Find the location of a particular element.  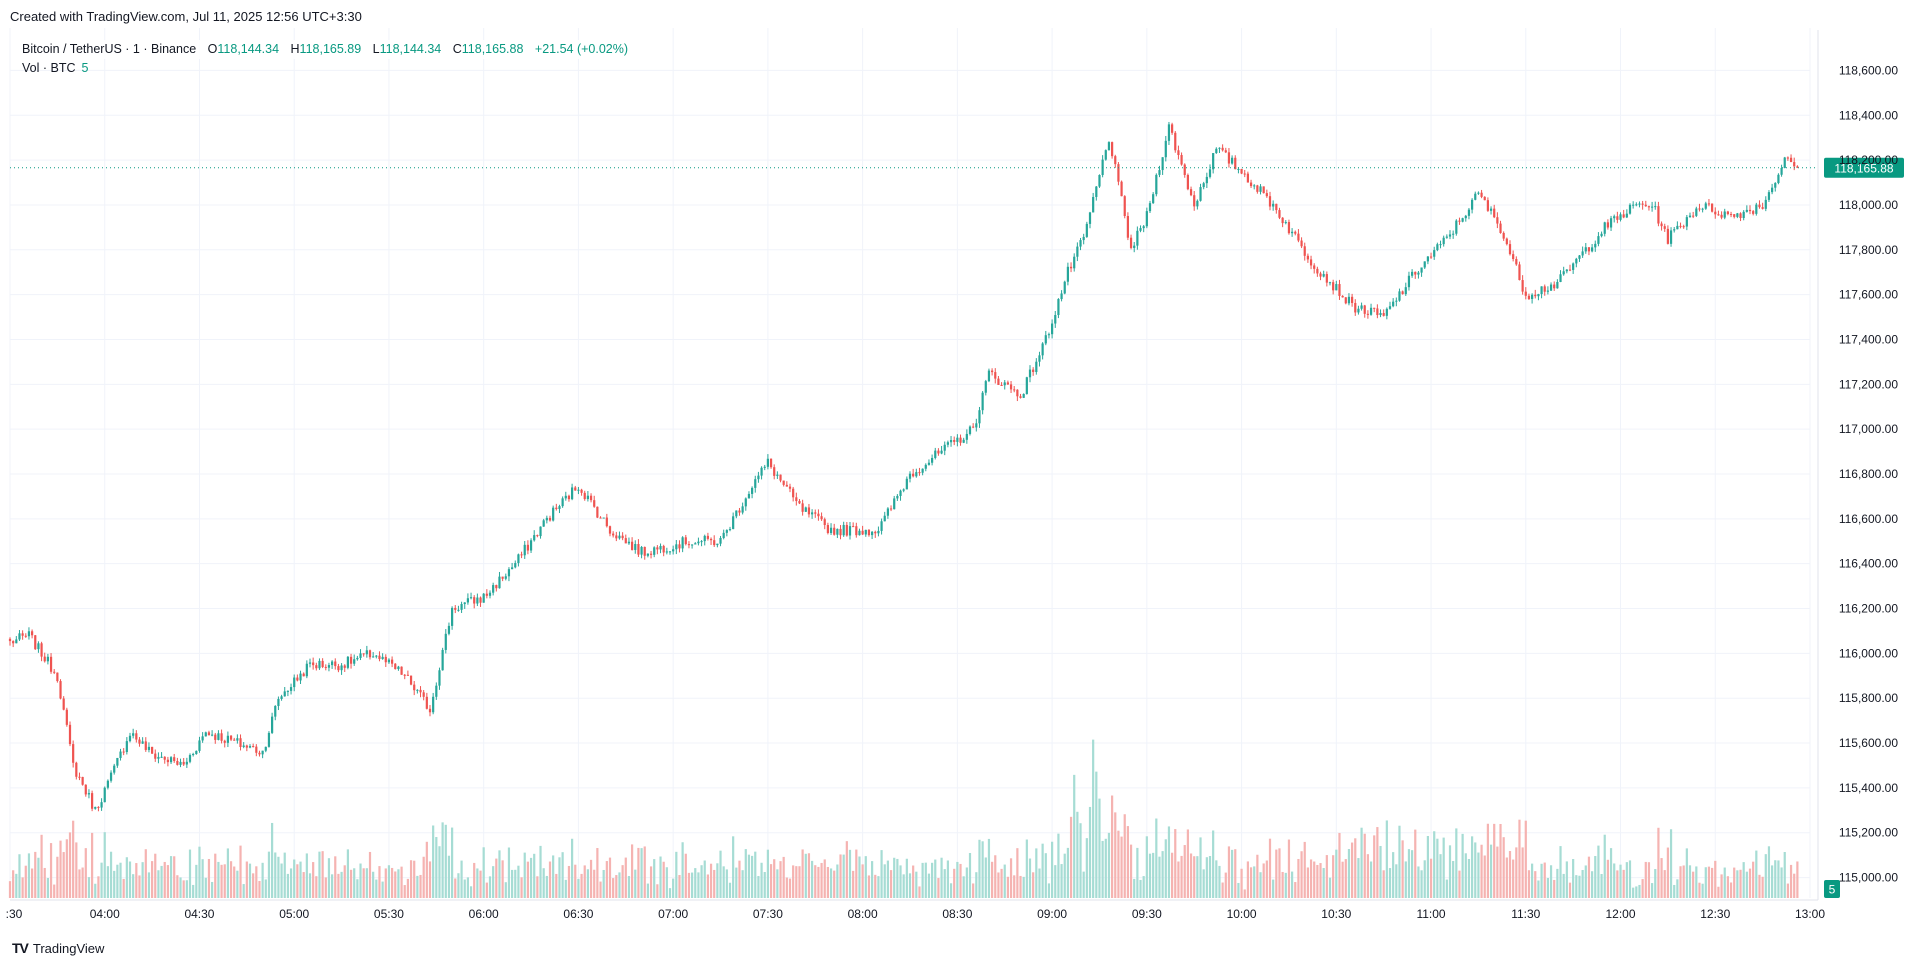

volume-legend: Vol · BTC 5 is located at coordinates (55, 68).